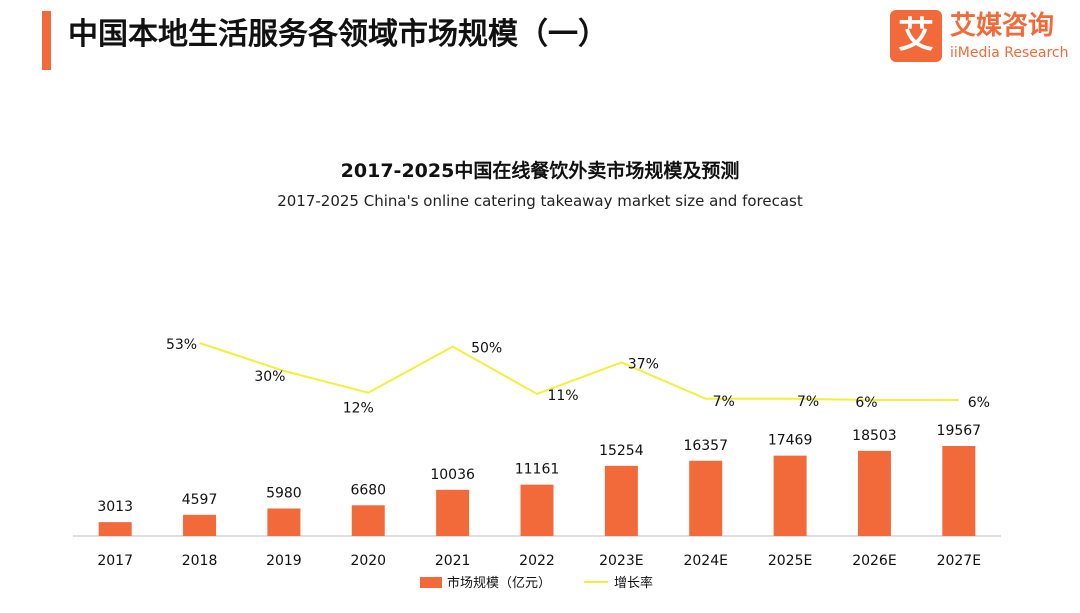  I want to click on x-tick-label-2027E: 2027E, so click(959, 561).